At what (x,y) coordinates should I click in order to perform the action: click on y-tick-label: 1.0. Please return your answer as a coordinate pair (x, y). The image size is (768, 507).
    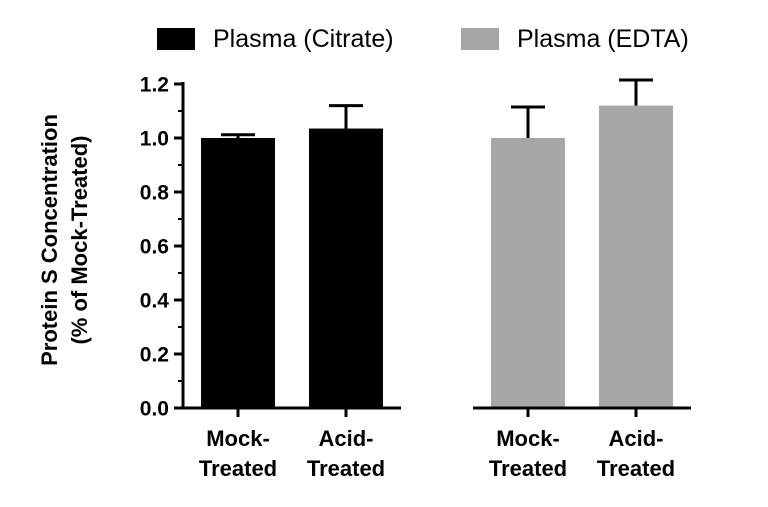
    Looking at the image, I should click on (154, 139).